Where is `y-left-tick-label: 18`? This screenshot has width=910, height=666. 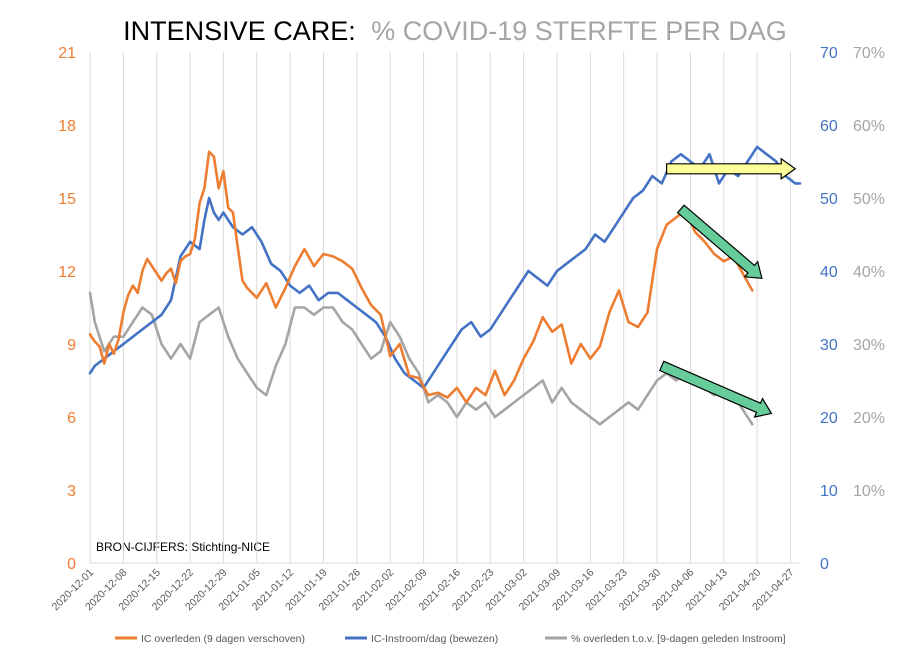 y-left-tick-label: 18 is located at coordinates (67, 126).